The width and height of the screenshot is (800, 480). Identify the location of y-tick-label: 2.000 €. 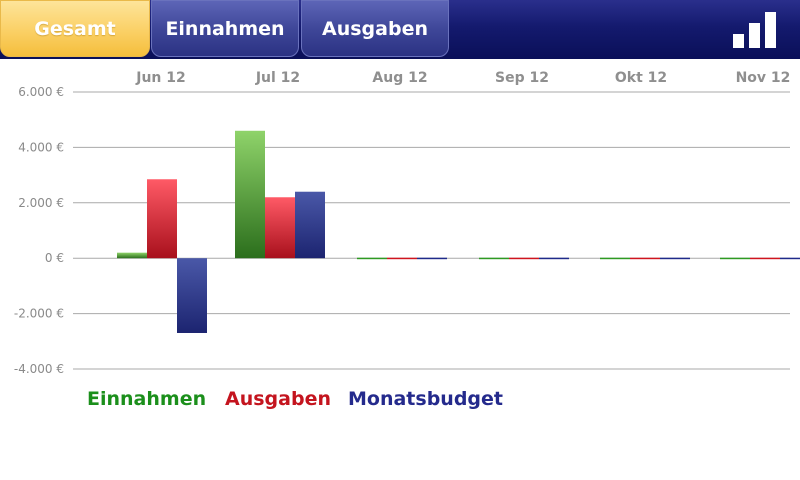
(41, 203).